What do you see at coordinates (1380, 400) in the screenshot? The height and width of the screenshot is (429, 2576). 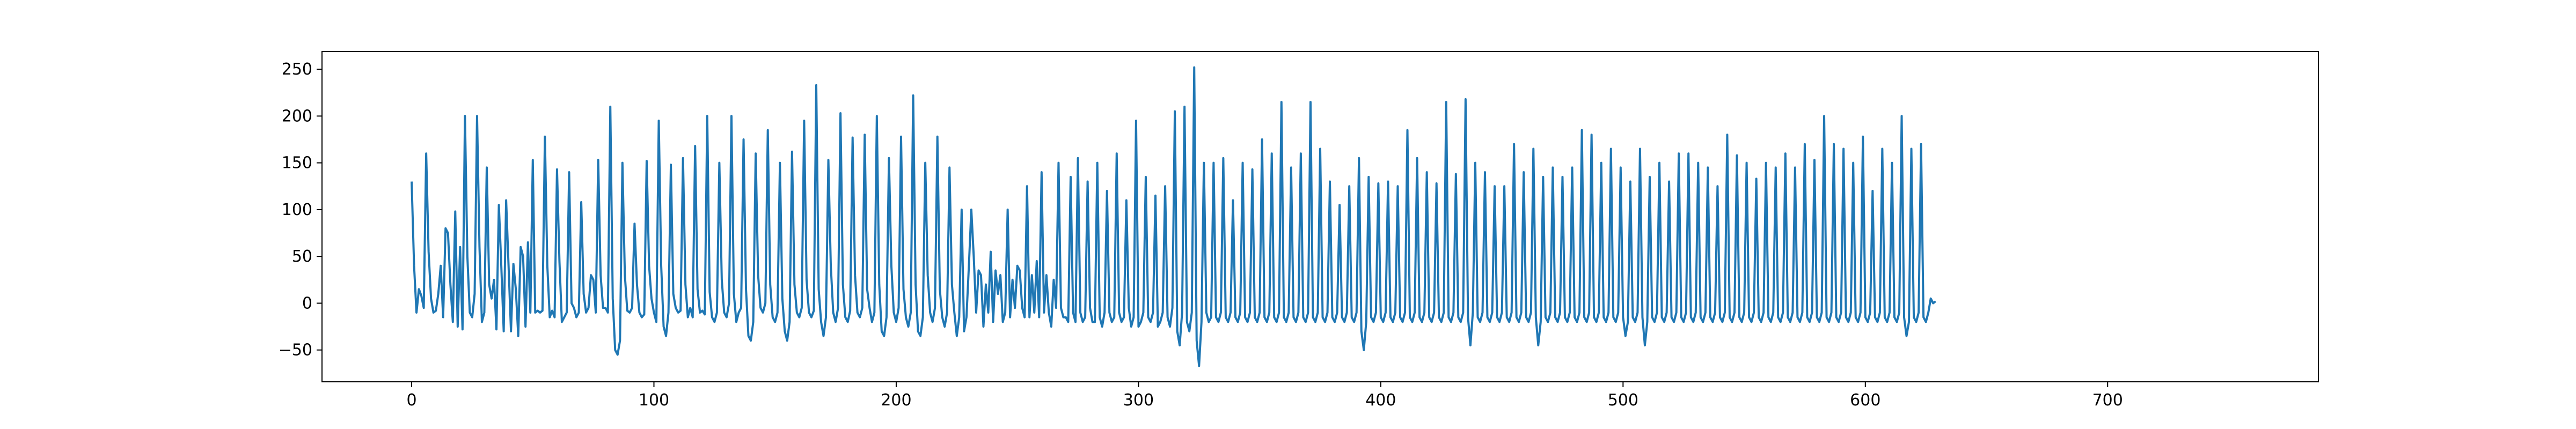 I see `x-tick-label: 400` at bounding box center [1380, 400].